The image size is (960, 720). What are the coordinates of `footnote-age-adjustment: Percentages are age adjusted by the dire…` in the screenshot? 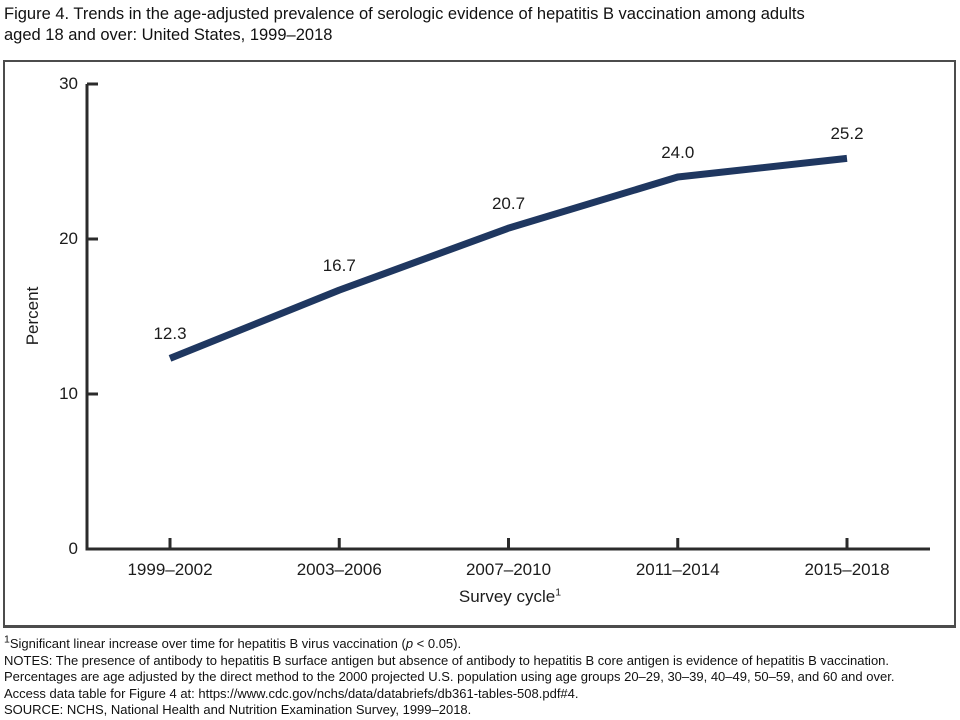 It's located at (449, 676).